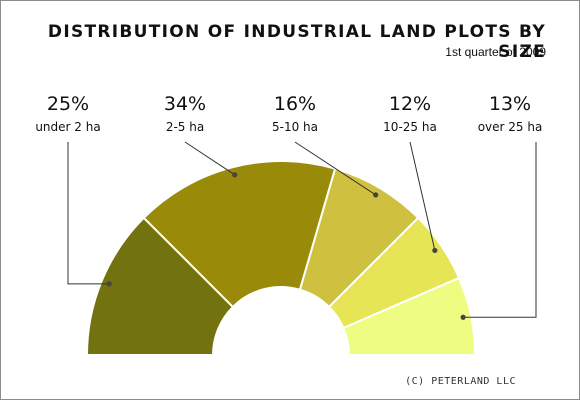 The width and height of the screenshot is (580, 400). Describe the element at coordinates (295, 127) in the screenshot. I see `category-label-3: 5-10 ha` at that location.